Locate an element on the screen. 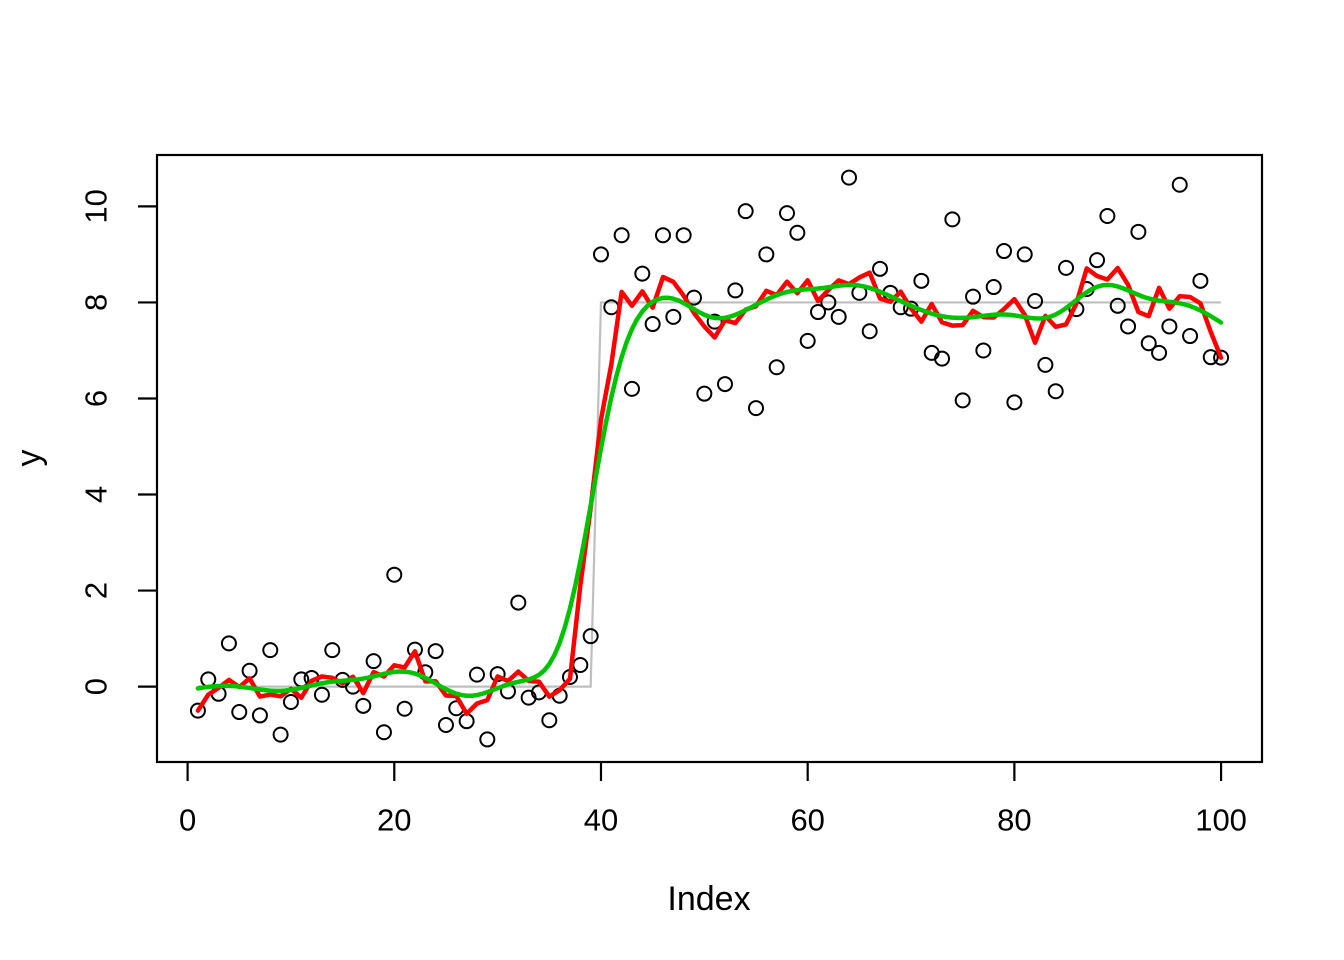  x-tick-label: 100 is located at coordinates (1221, 820).